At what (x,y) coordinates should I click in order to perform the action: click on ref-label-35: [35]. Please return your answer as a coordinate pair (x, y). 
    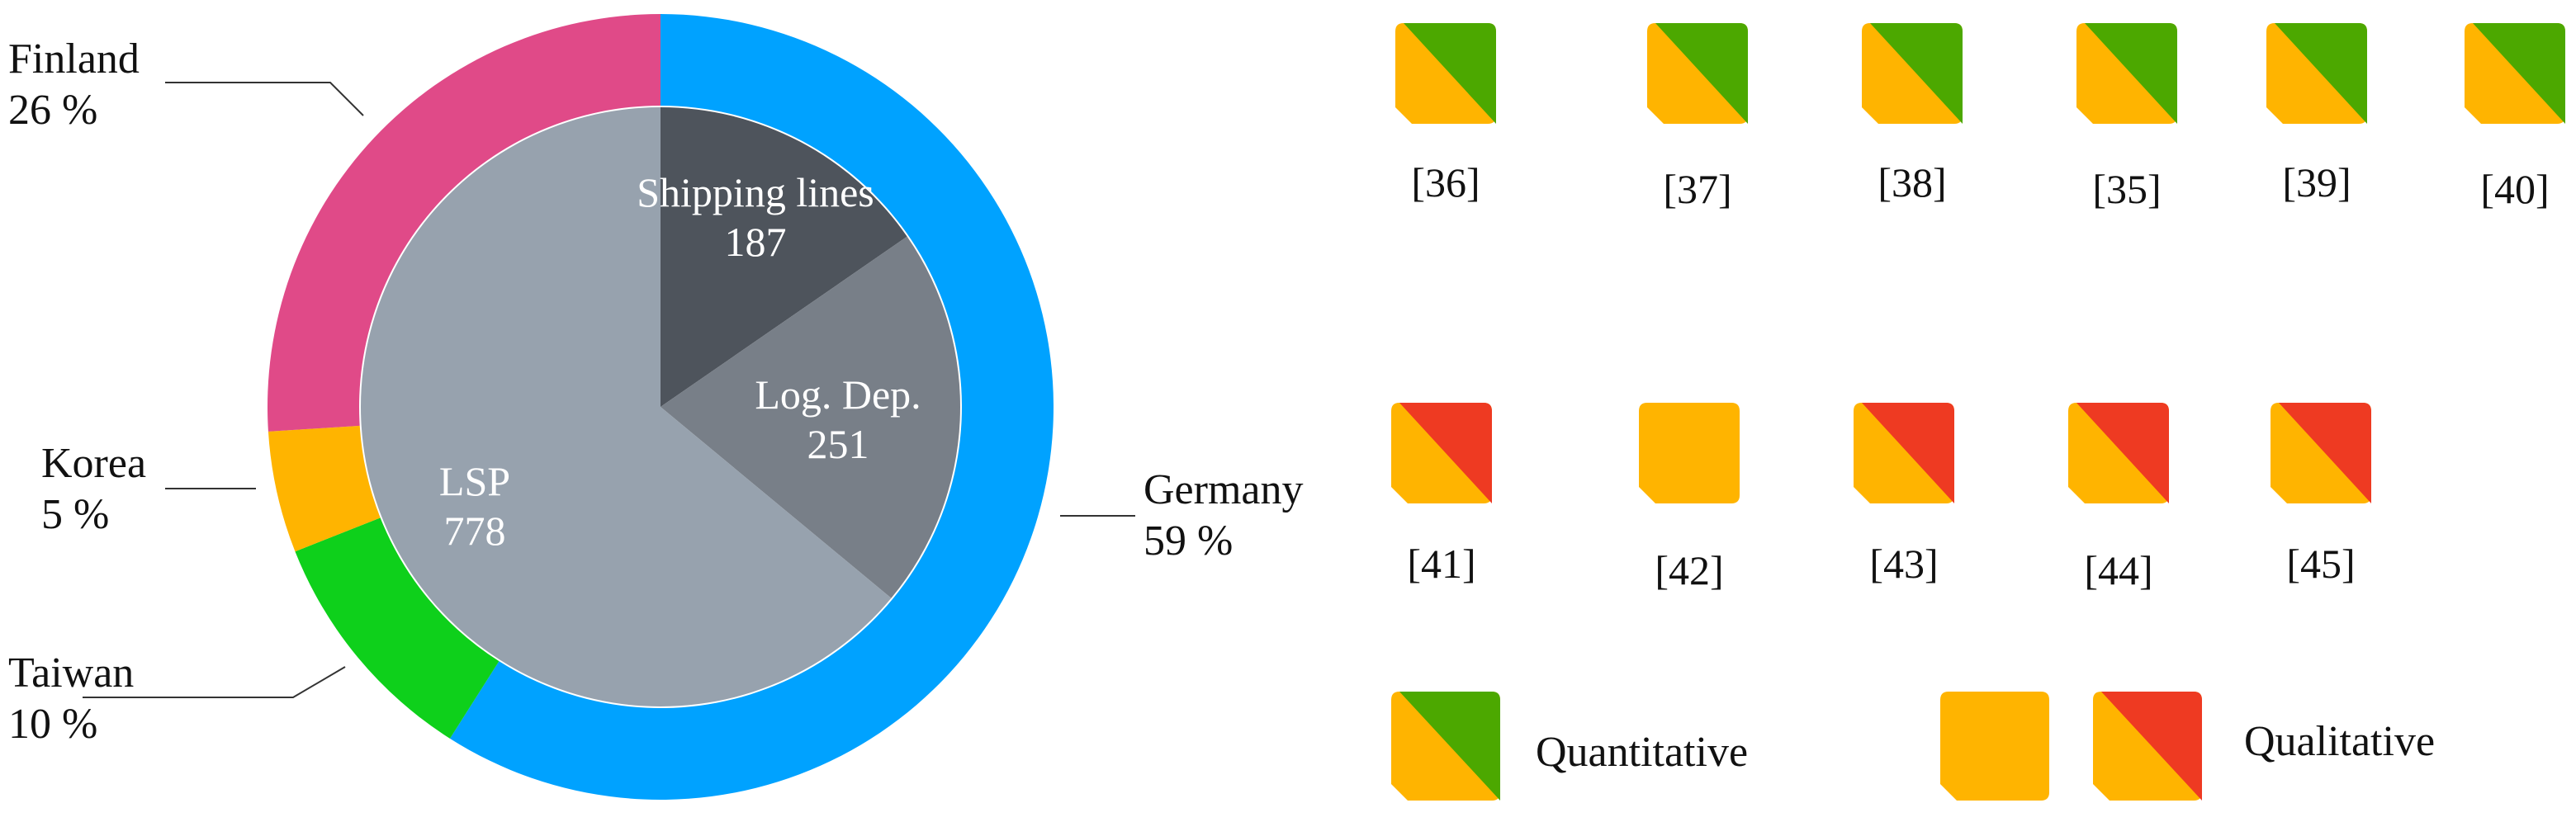
    Looking at the image, I should click on (2126, 189).